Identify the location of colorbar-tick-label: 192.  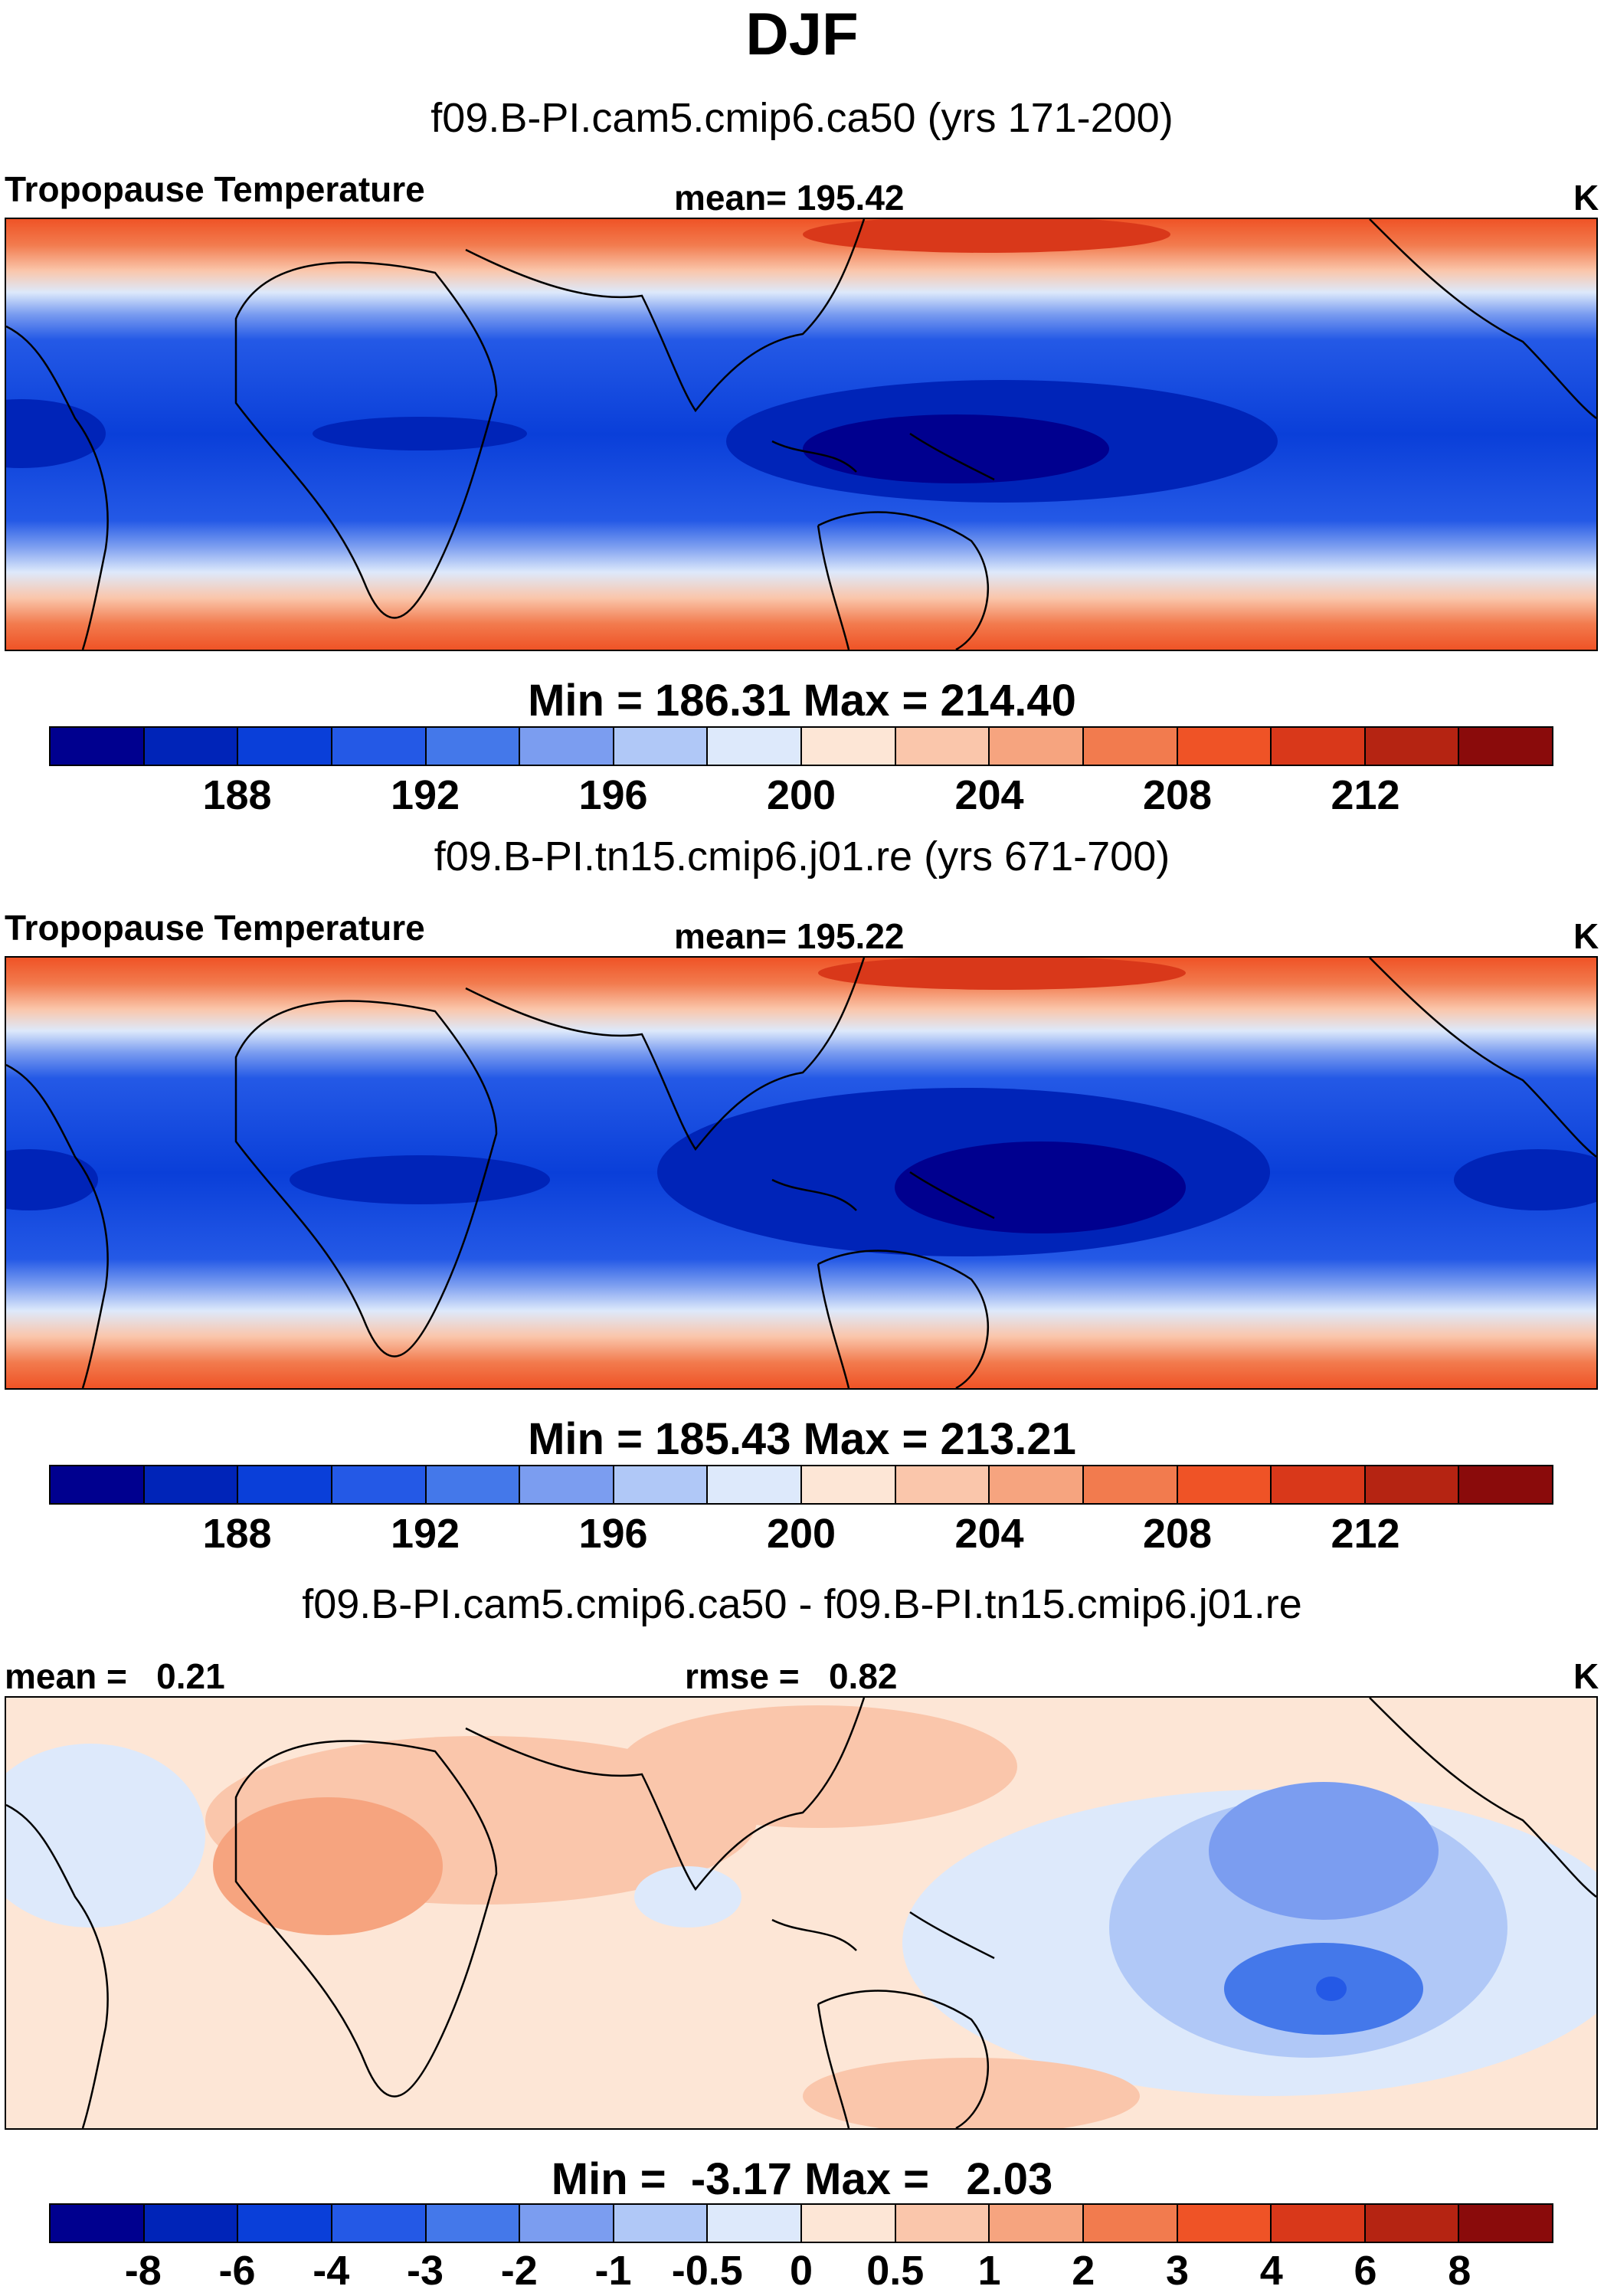
(425, 795).